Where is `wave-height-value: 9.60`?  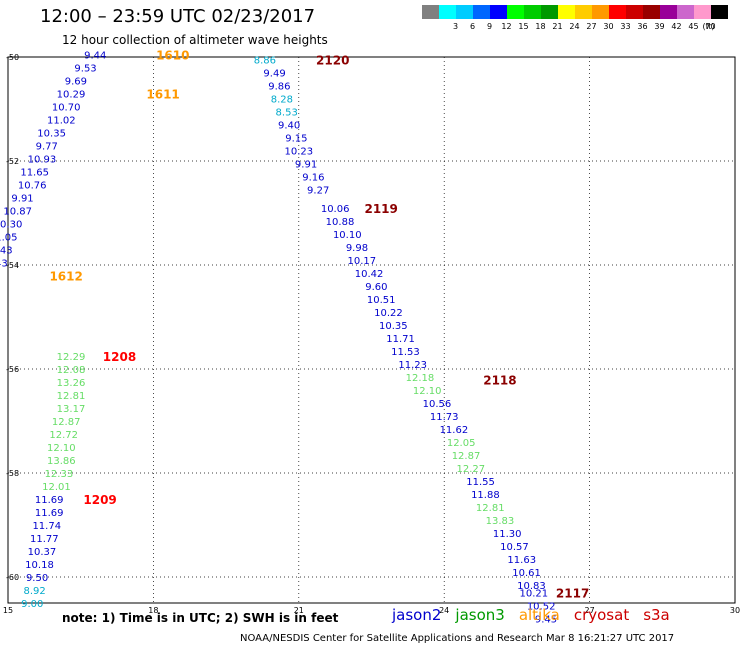
wave-height-value: 9.60 is located at coordinates (376, 287).